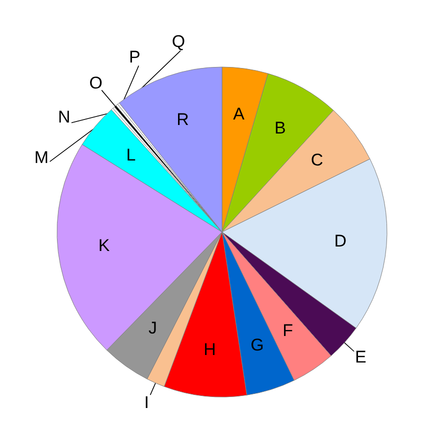  What do you see at coordinates (64, 116) in the screenshot?
I see `slice-label: N` at bounding box center [64, 116].